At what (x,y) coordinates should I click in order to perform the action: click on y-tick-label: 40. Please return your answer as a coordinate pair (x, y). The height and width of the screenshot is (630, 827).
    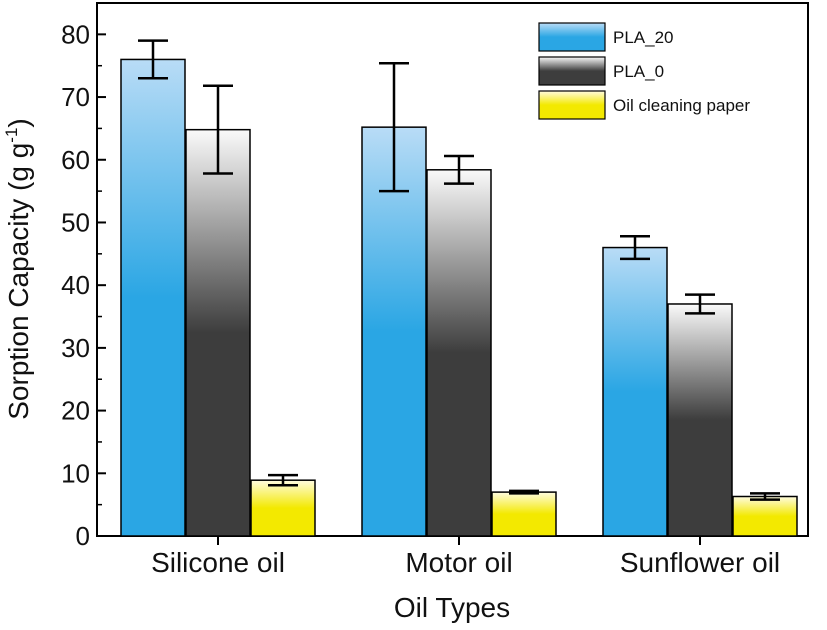
    Looking at the image, I should click on (75, 285).